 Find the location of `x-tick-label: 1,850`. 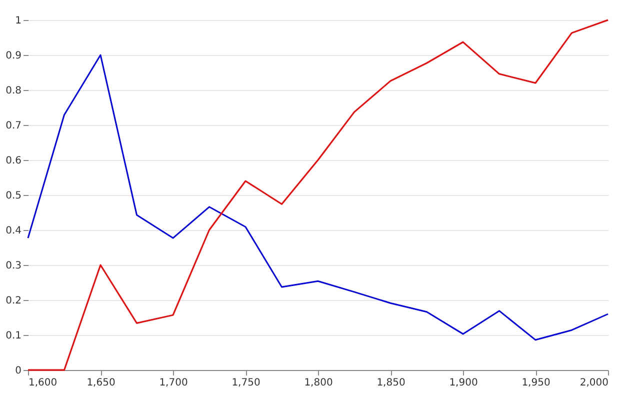

x-tick-label: 1,850 is located at coordinates (391, 383).